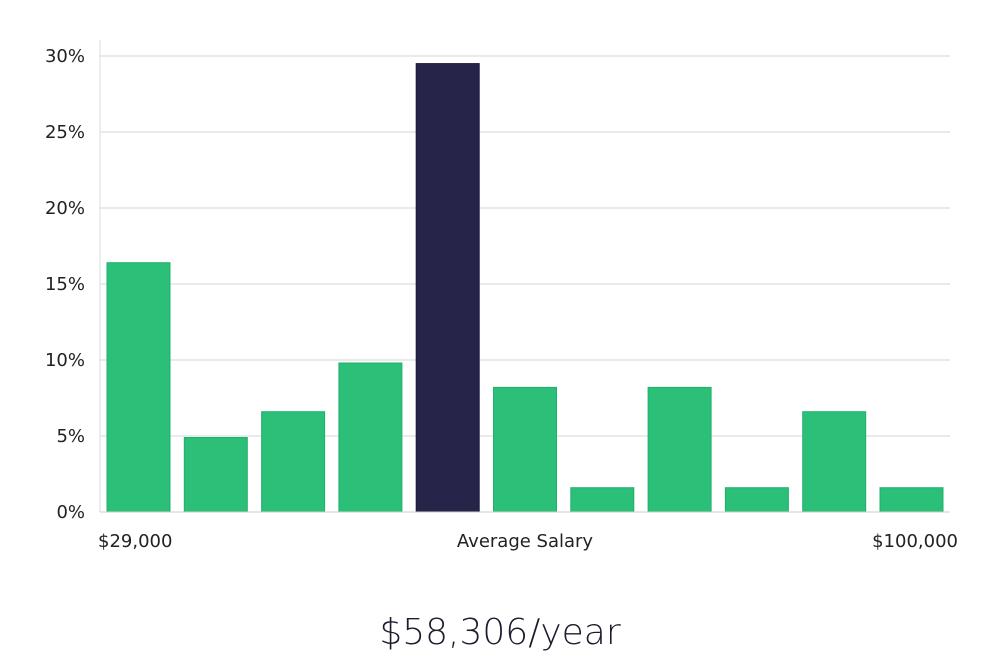  Describe the element at coordinates (65, 208) in the screenshot. I see `y-tick-label: 20%` at that location.